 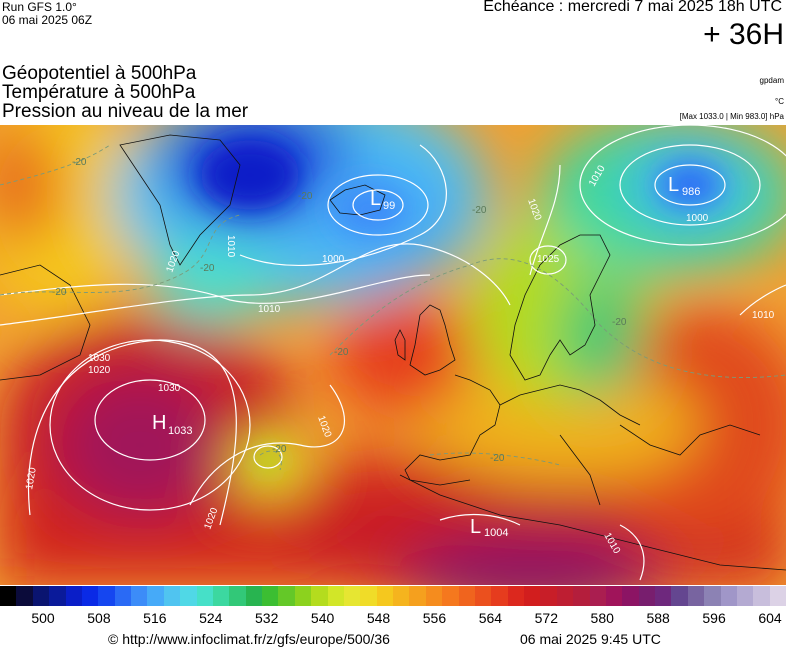 I want to click on color-scale-tick-label: 548, so click(x=378, y=618).